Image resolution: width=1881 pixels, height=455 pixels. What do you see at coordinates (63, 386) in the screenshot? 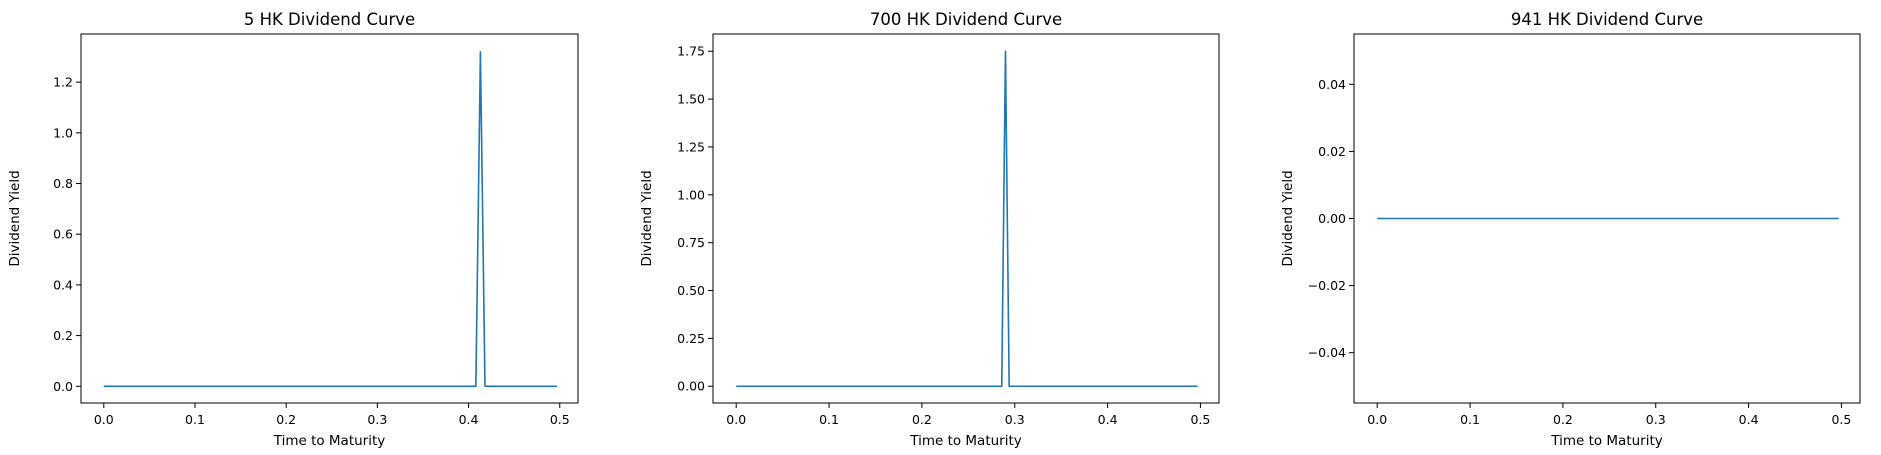
I see `y-tick-label: 0.0` at bounding box center [63, 386].